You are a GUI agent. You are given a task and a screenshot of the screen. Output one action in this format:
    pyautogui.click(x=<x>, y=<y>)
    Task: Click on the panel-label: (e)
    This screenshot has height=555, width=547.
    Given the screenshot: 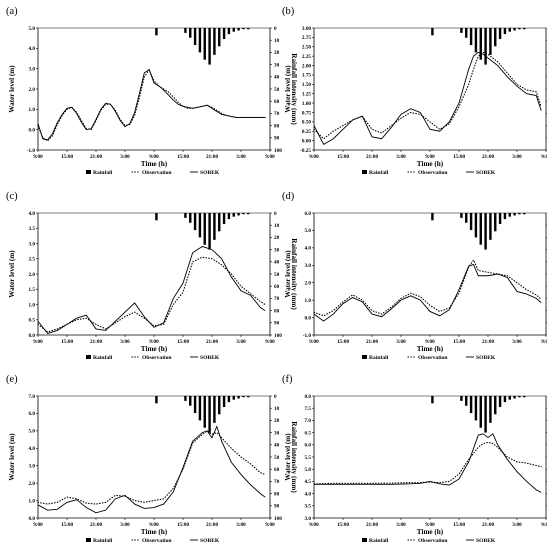 What is the action you would take?
    pyautogui.click(x=12, y=379)
    